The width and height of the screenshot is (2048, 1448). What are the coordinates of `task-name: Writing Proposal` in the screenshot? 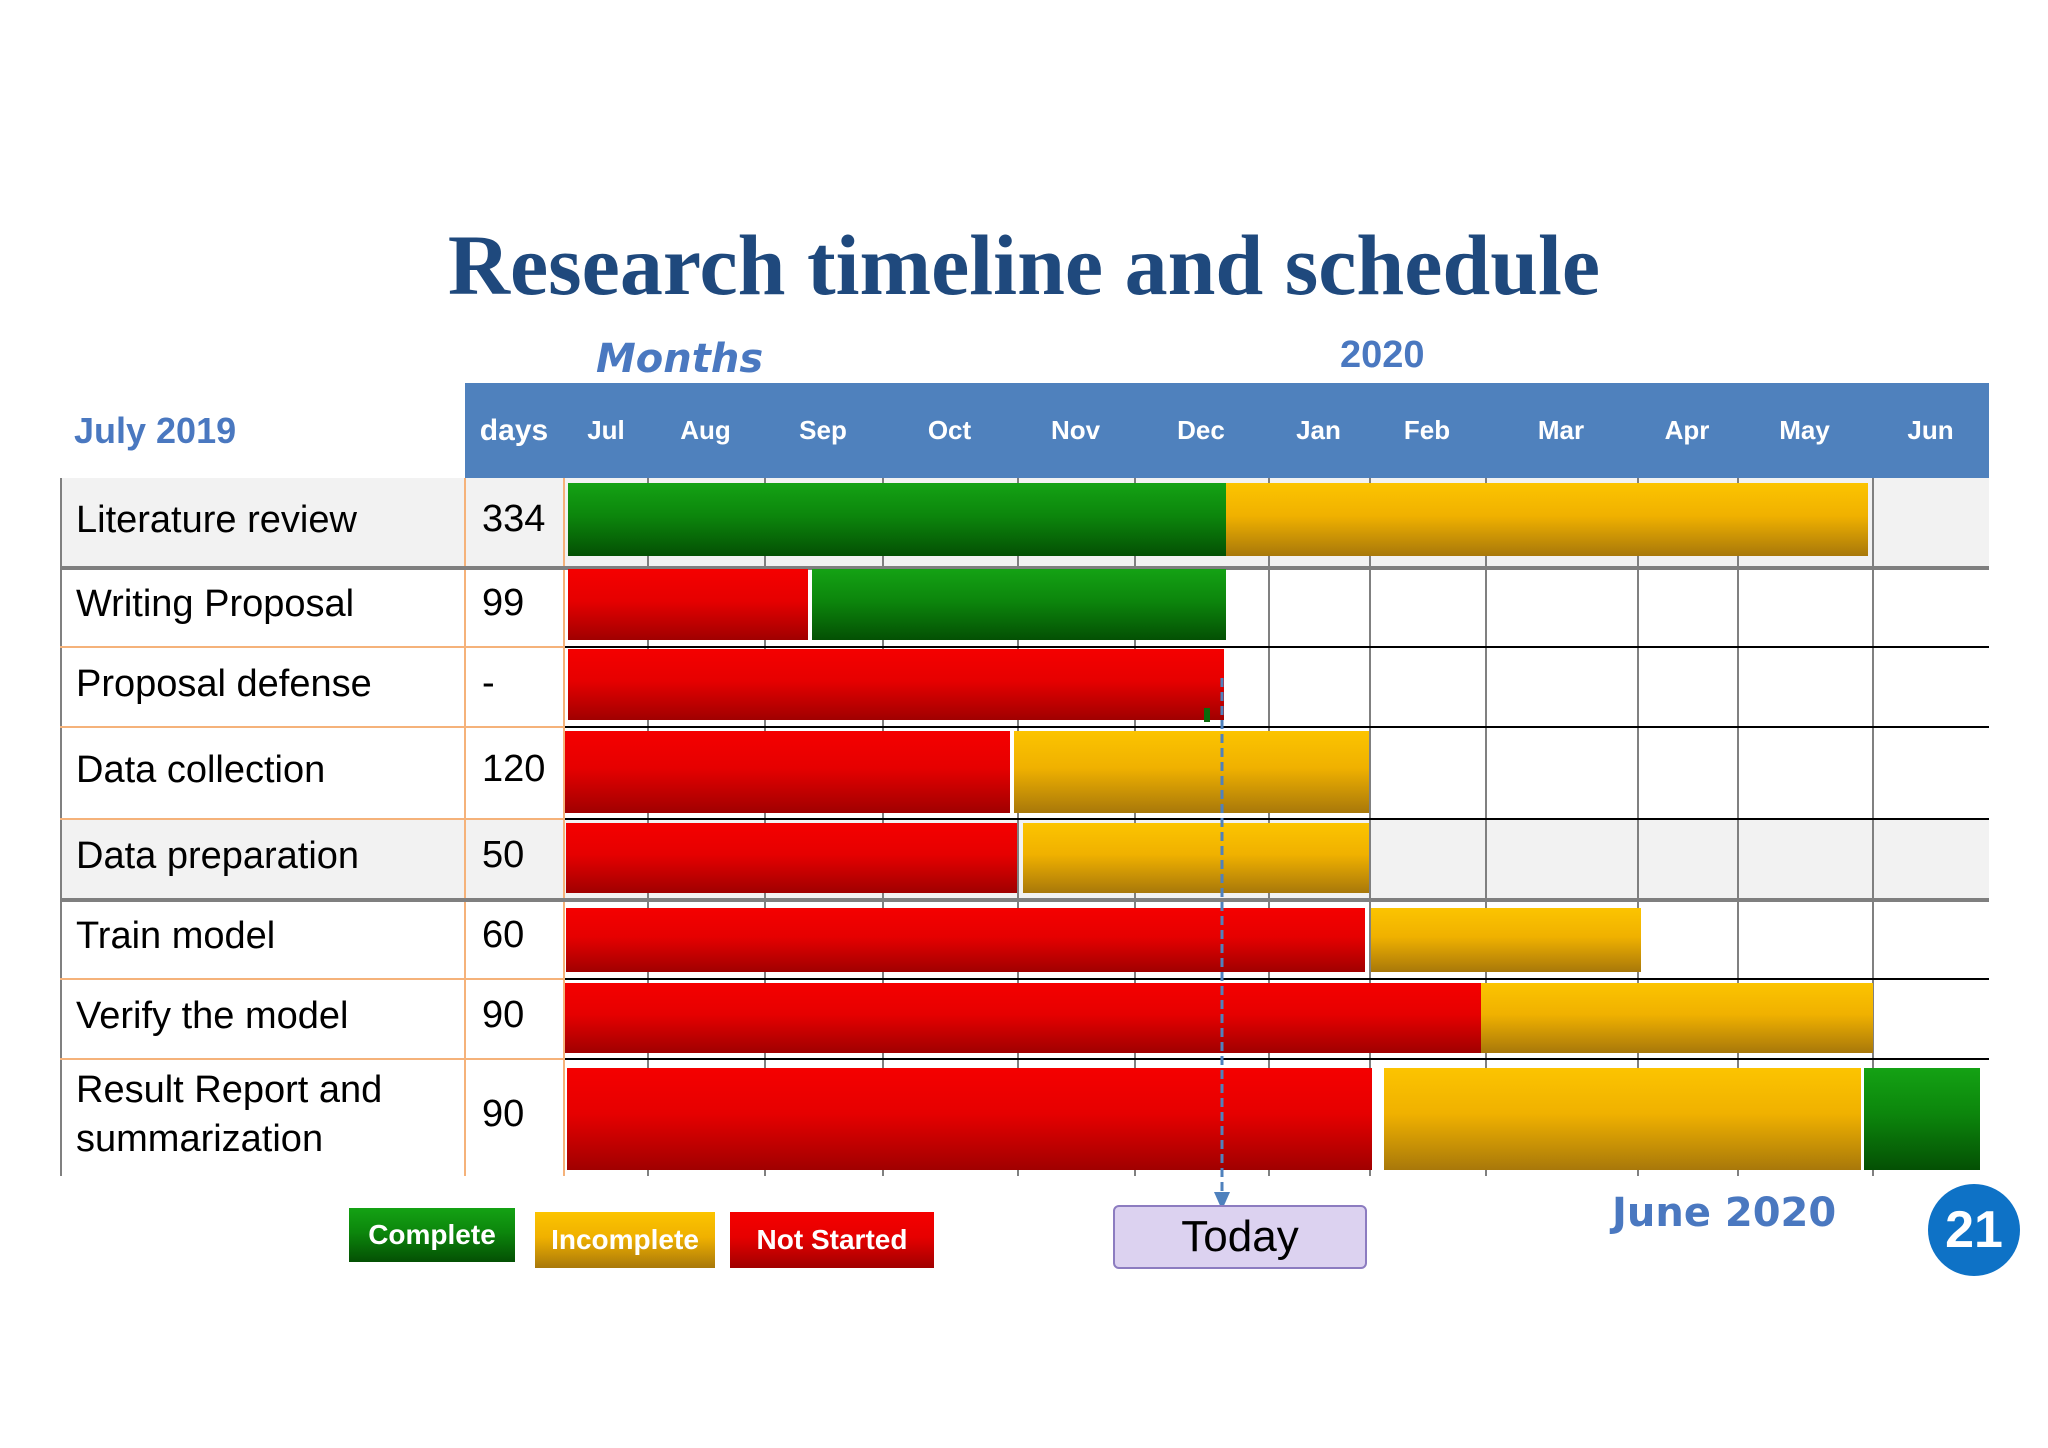 It's located at (215, 604).